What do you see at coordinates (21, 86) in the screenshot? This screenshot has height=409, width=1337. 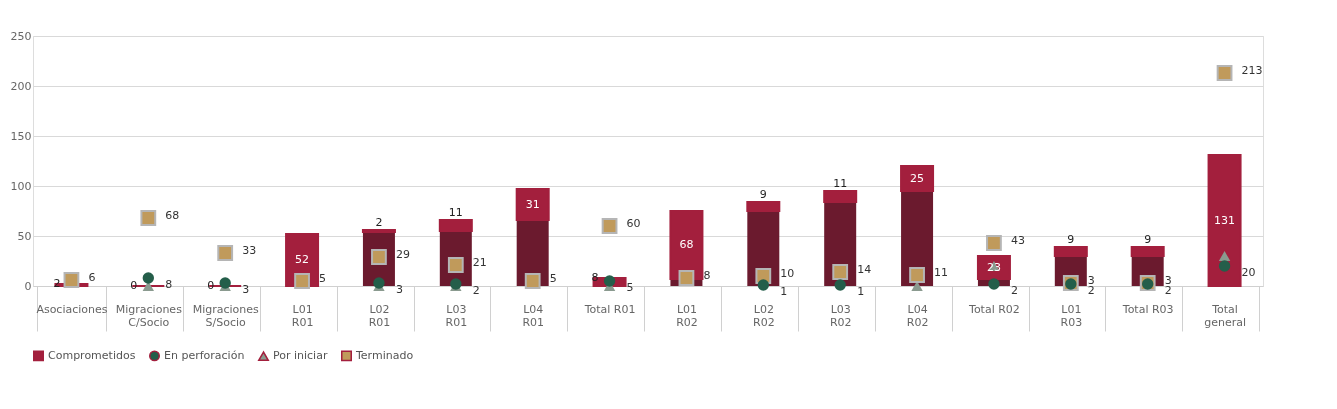 I see `y-tick-label: 200` at bounding box center [21, 86].